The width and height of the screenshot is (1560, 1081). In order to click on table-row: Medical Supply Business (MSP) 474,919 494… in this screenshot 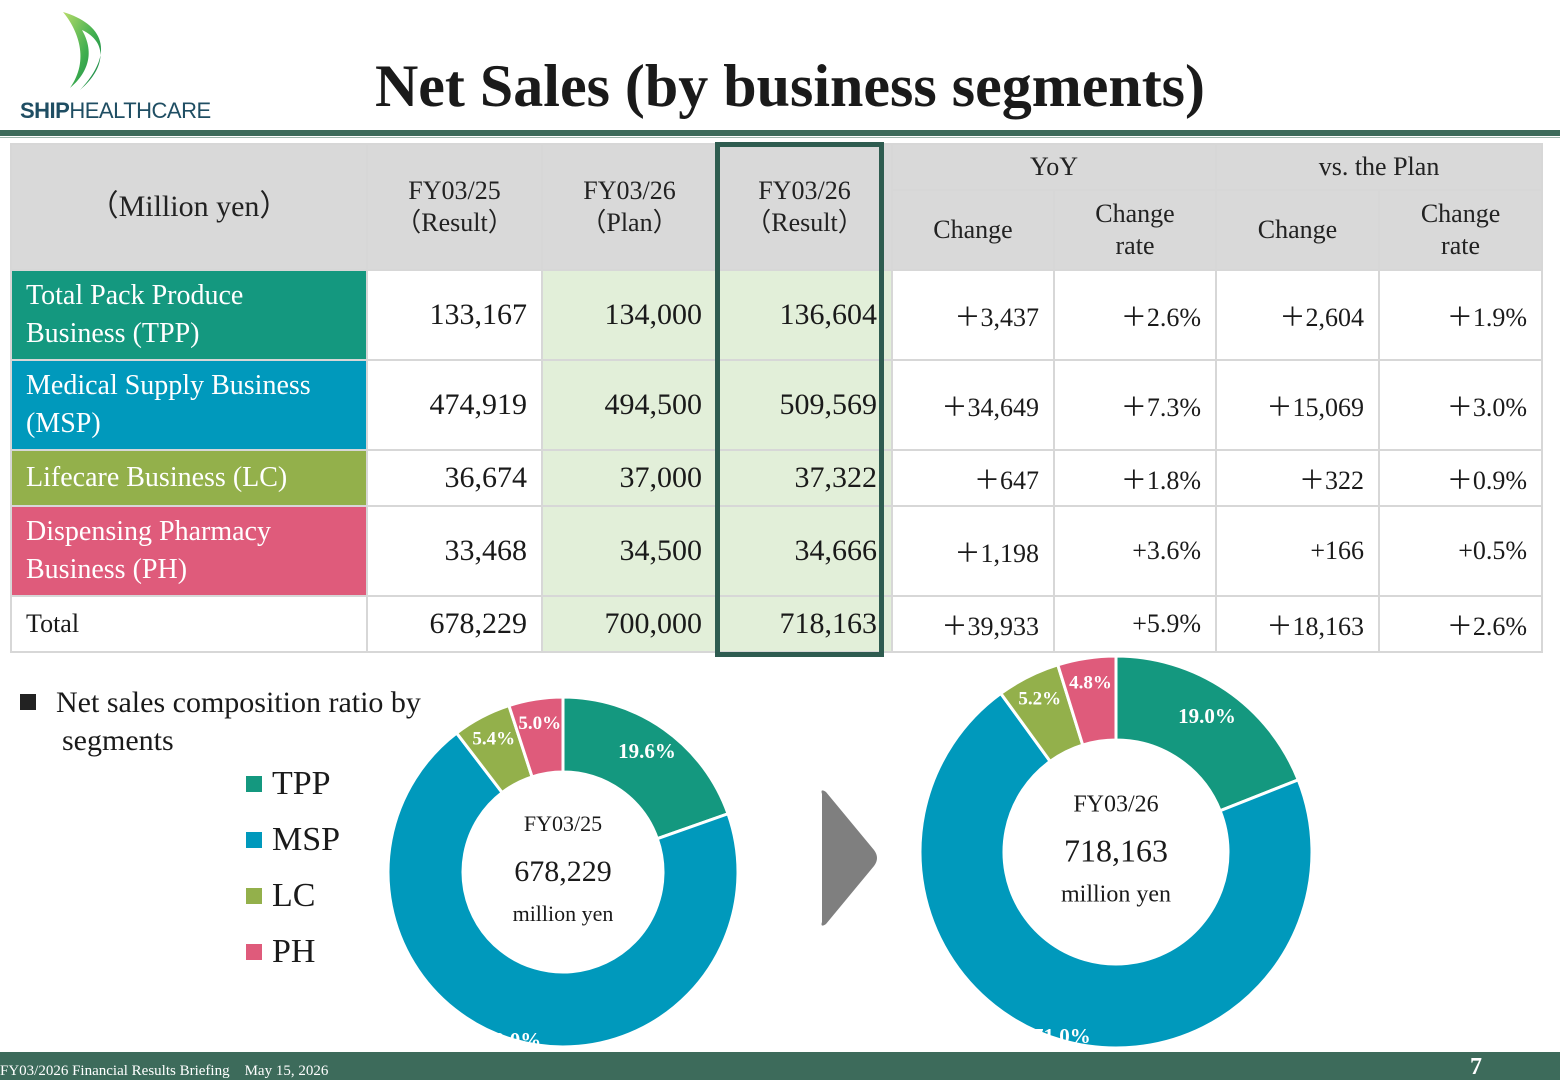, I will do `click(777, 405)`.